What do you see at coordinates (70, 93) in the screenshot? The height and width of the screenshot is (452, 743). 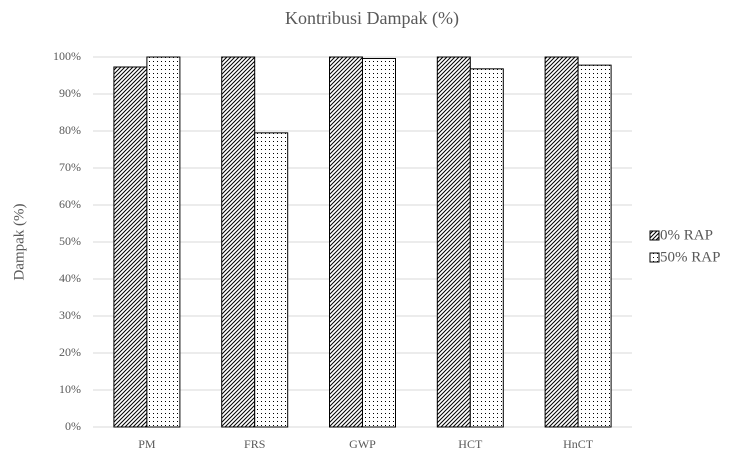 I see `y-tick-label: 90%` at bounding box center [70, 93].